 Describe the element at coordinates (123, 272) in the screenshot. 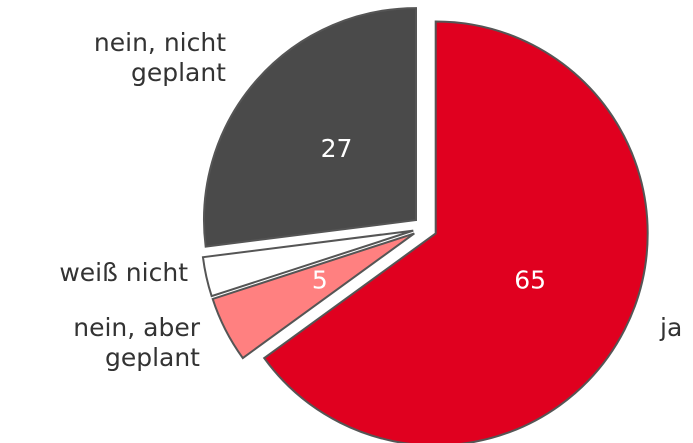

I see `category-label: weiß nicht` at that location.